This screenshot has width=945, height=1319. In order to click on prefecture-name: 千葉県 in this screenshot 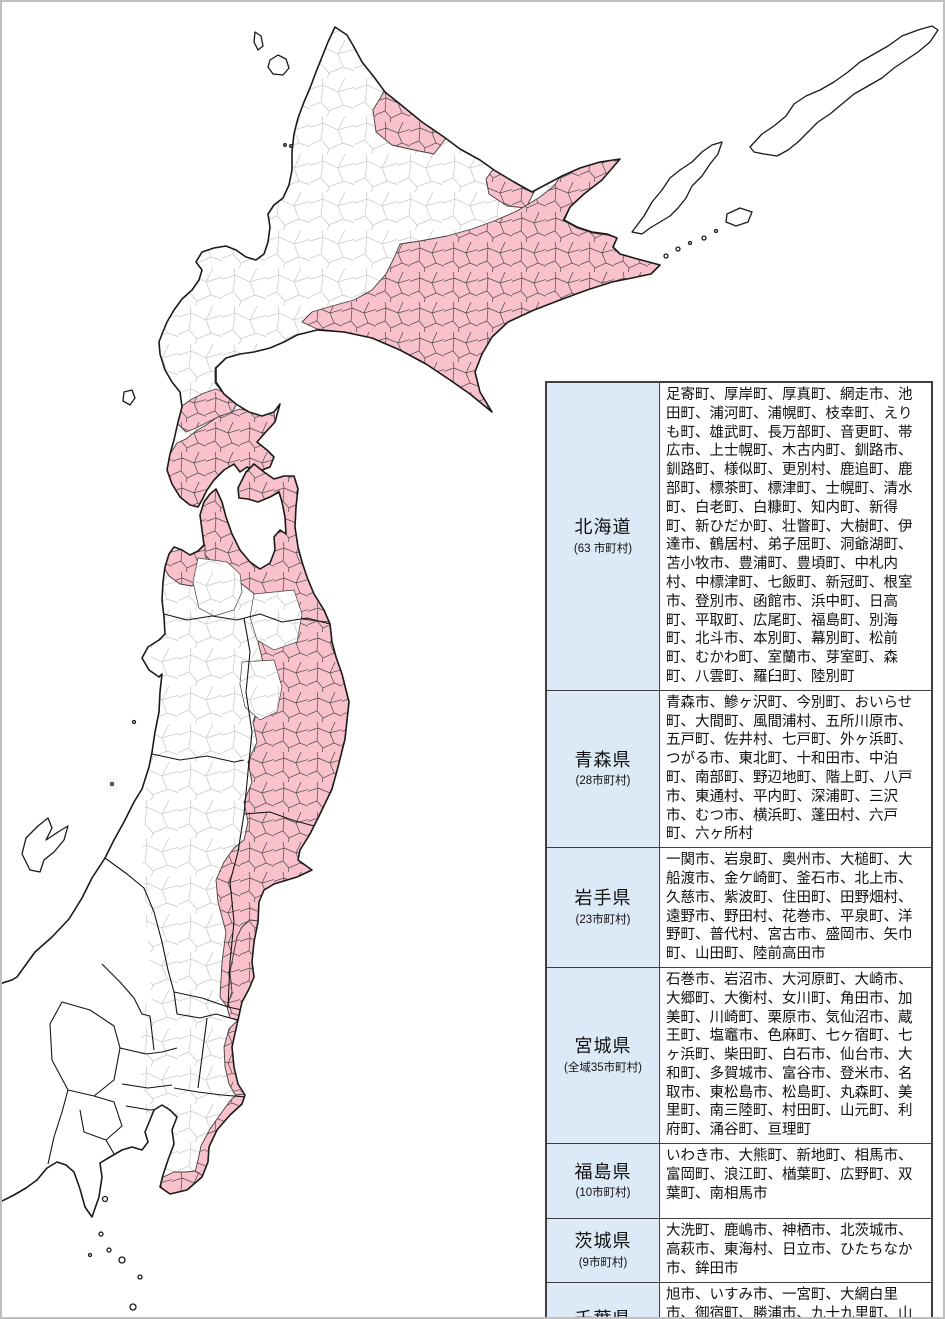, I will do `click(603, 1313)`.